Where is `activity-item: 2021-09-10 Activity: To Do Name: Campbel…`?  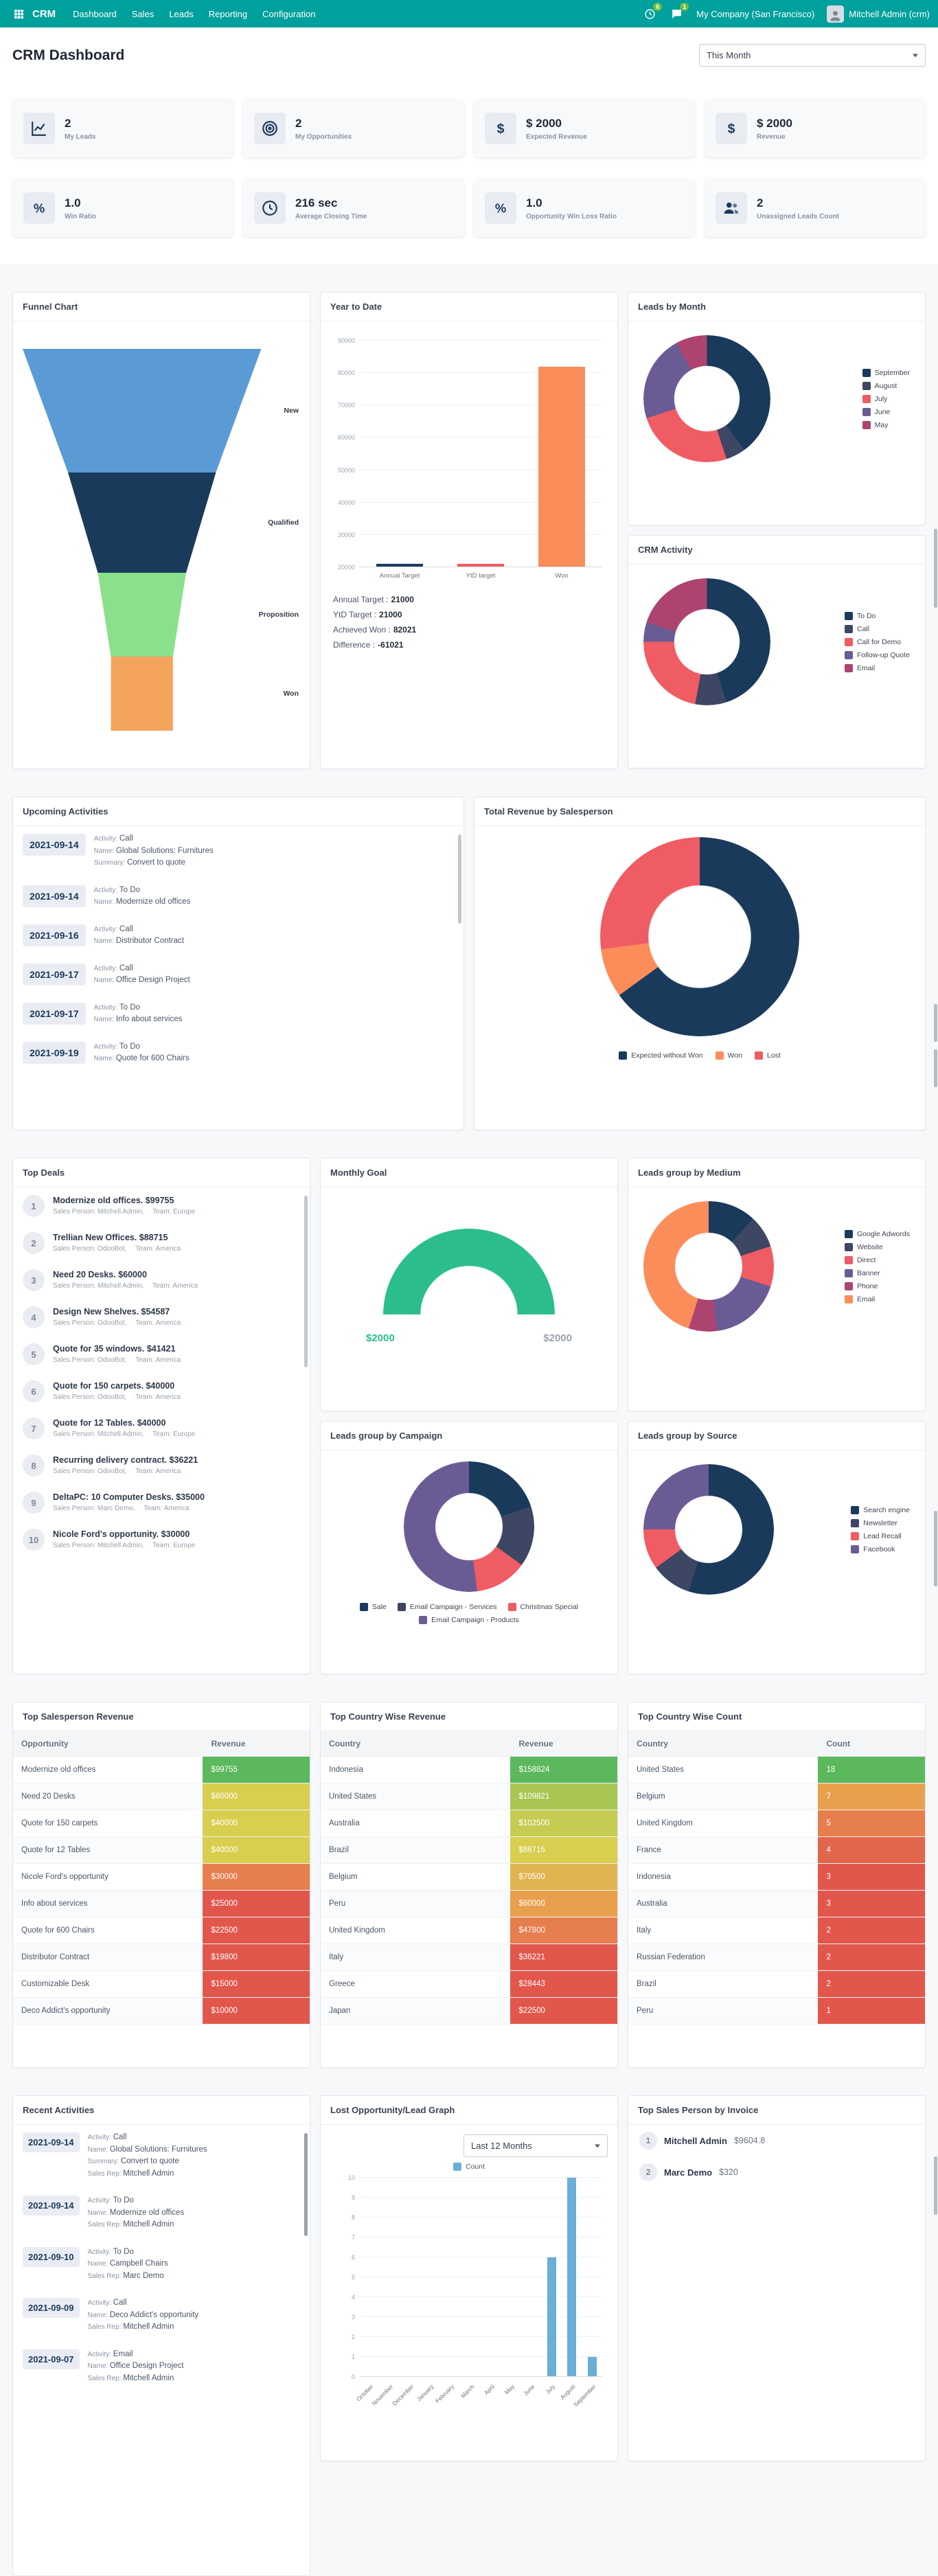
activity-item: 2021-09-10 Activity: To Do Name: Campbel… is located at coordinates (161, 2265).